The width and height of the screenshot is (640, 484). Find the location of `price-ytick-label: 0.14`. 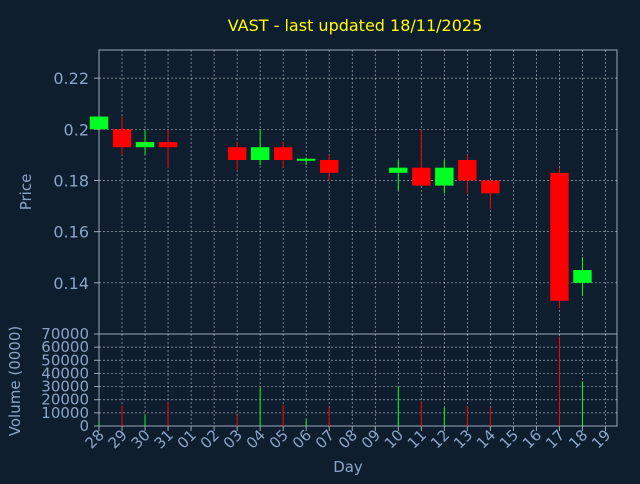

price-ytick-label: 0.14 is located at coordinates (71, 283).